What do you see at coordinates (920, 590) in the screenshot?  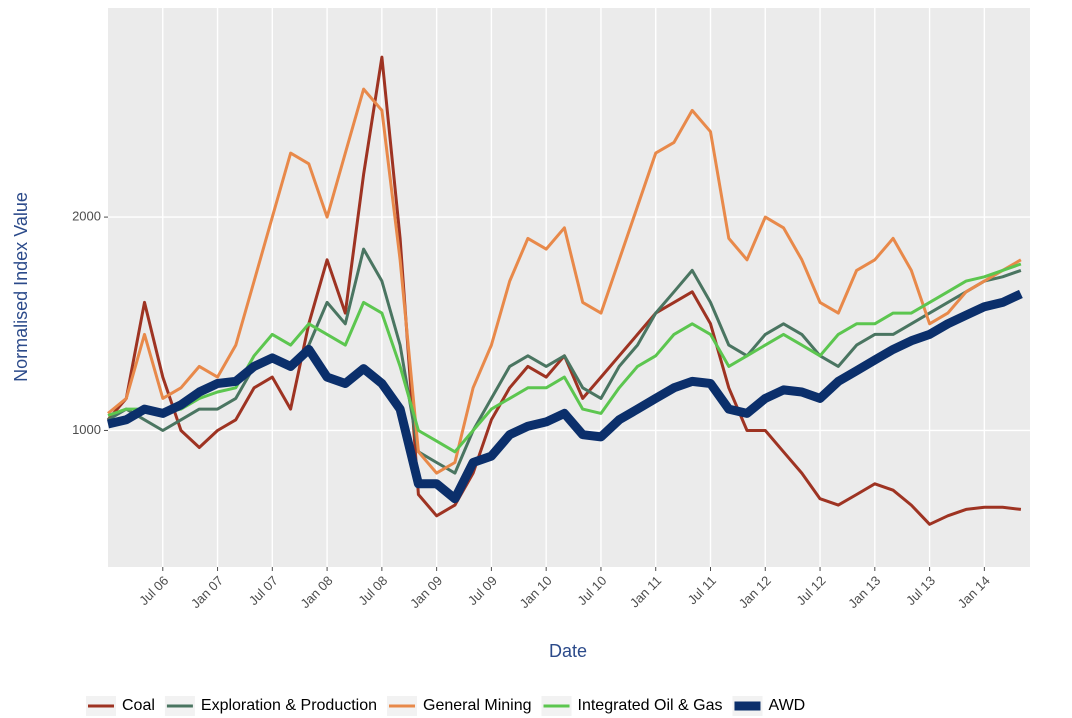 I see `x-tick-label: Jul 13` at bounding box center [920, 590].